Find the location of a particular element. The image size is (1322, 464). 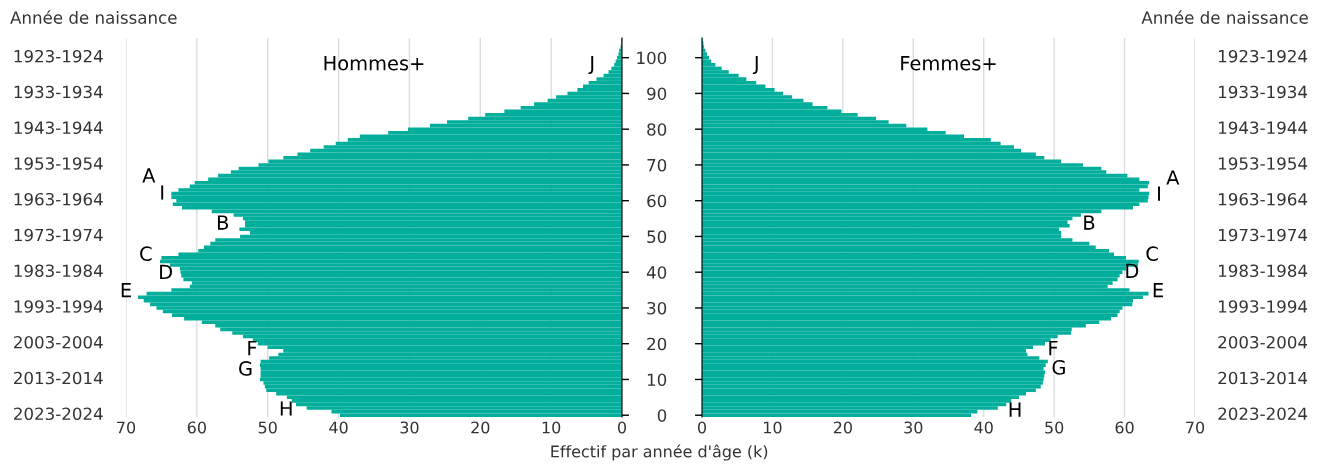

y-tick-label: 0 is located at coordinates (662, 415).